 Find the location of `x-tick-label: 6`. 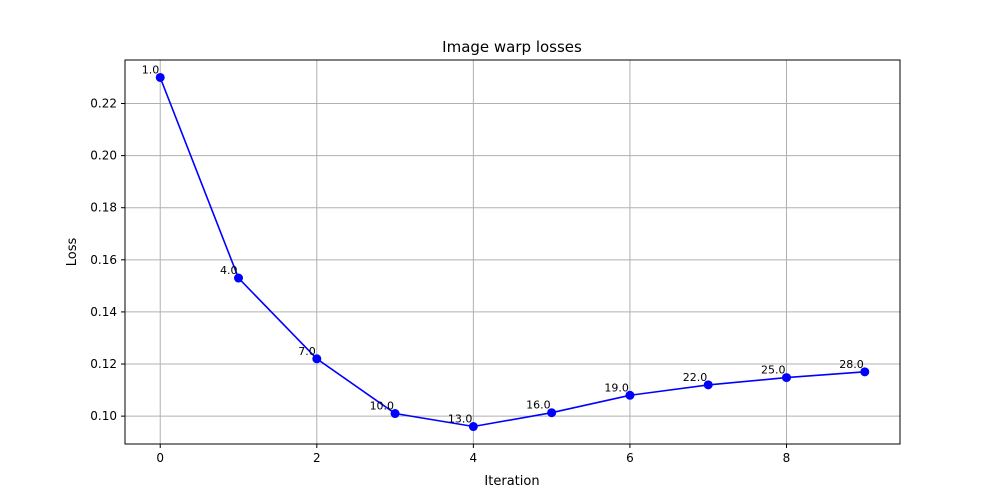

x-tick-label: 6 is located at coordinates (630, 458).